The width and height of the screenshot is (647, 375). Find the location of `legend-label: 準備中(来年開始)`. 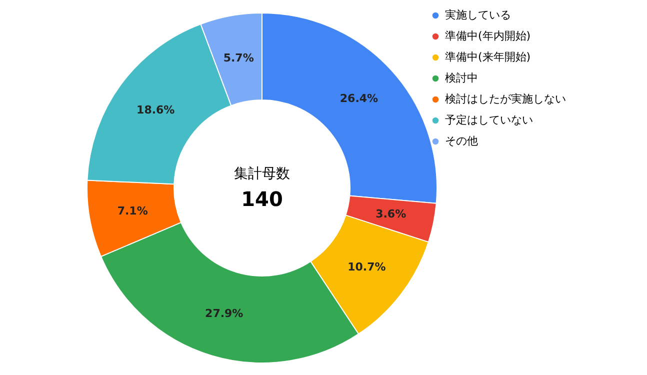

legend-label: 準備中(来年開始) is located at coordinates (488, 57).